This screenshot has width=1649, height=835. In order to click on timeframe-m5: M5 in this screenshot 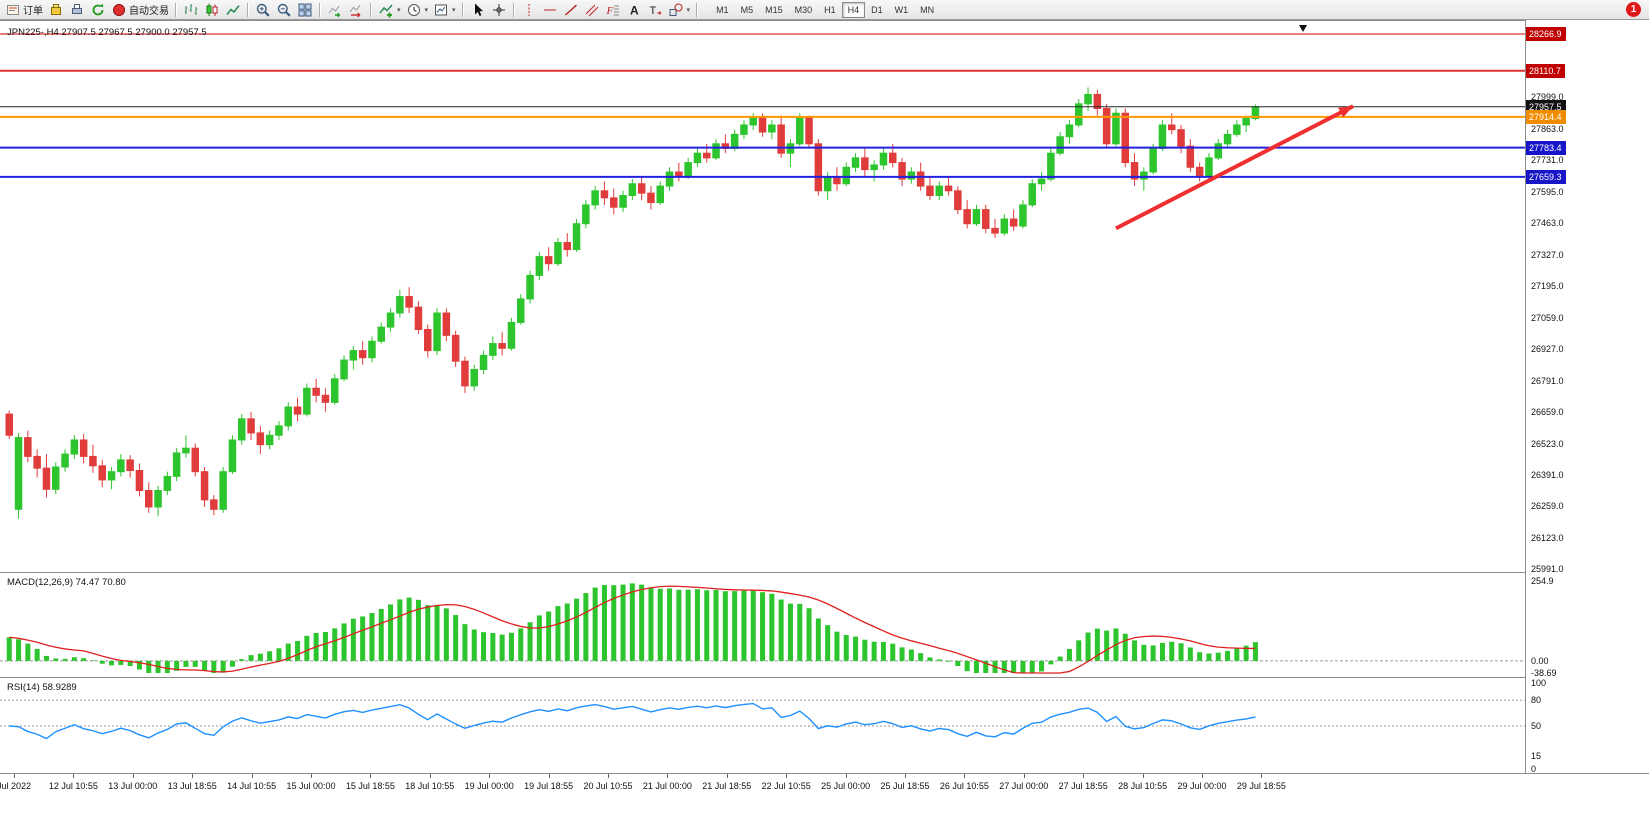, I will do `click(747, 9)`.